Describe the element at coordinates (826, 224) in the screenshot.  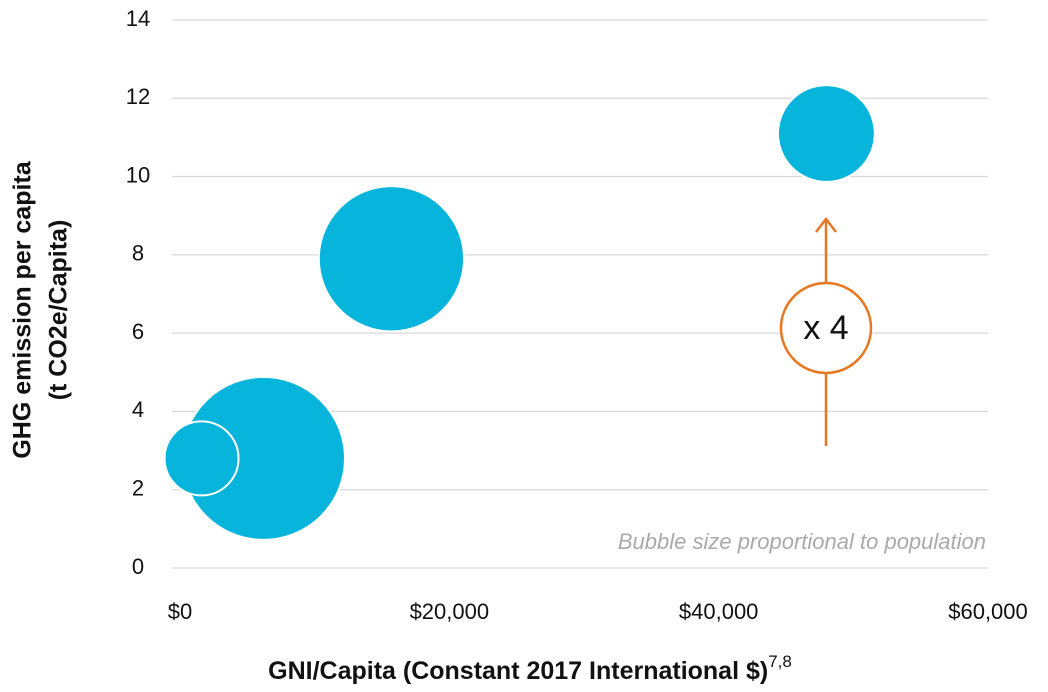
I see `arrow-head` at that location.